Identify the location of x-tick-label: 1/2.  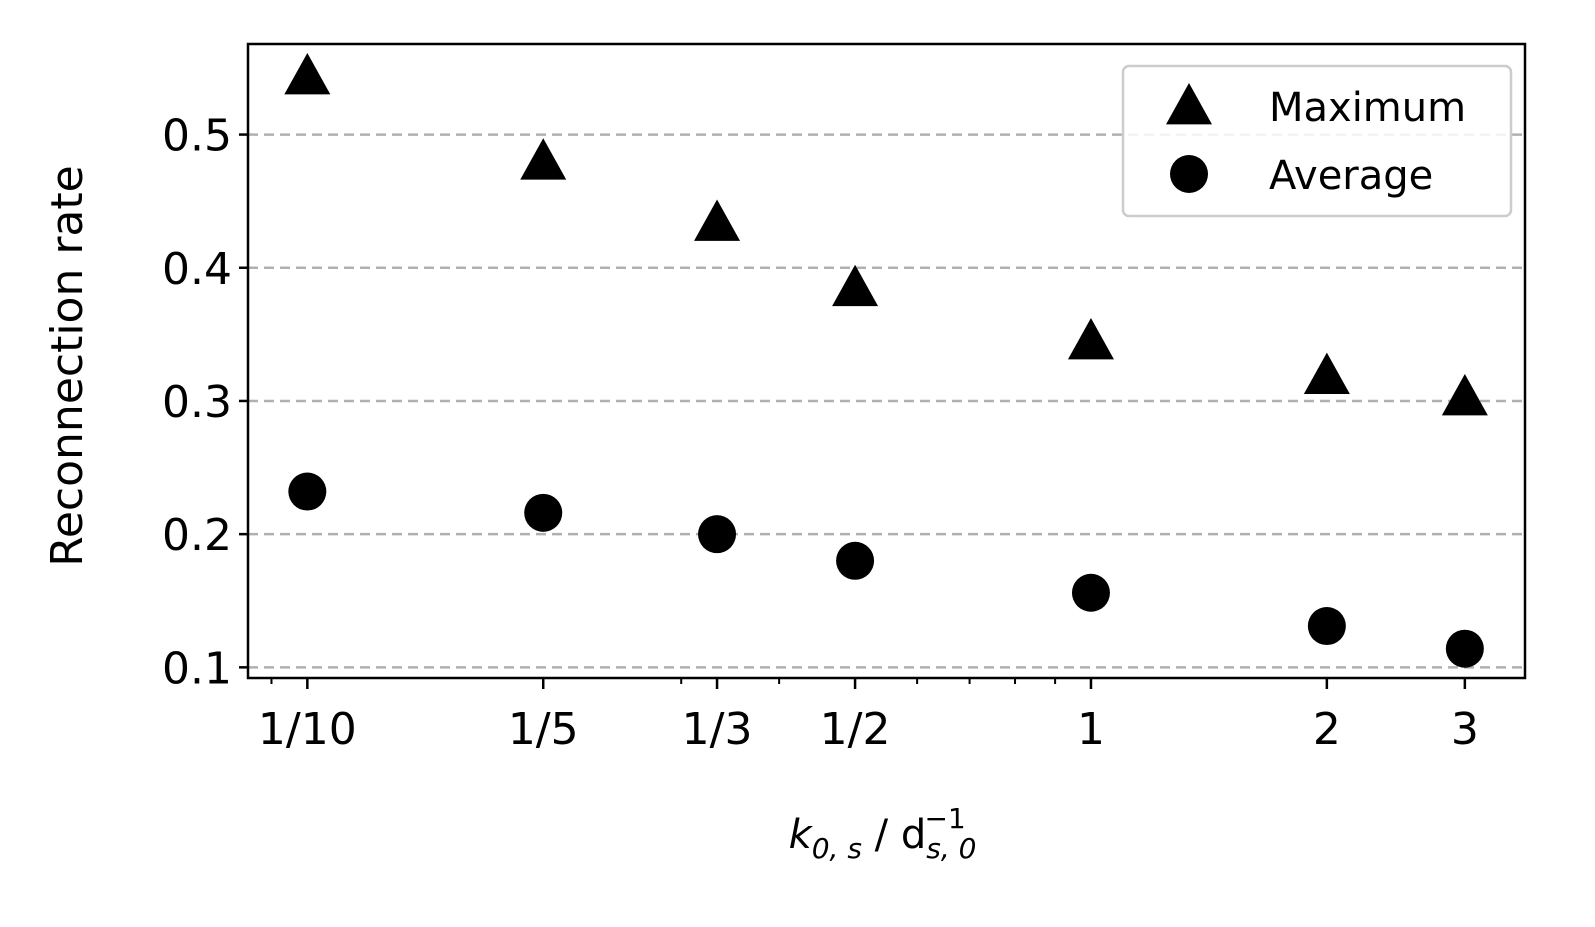
(855, 729).